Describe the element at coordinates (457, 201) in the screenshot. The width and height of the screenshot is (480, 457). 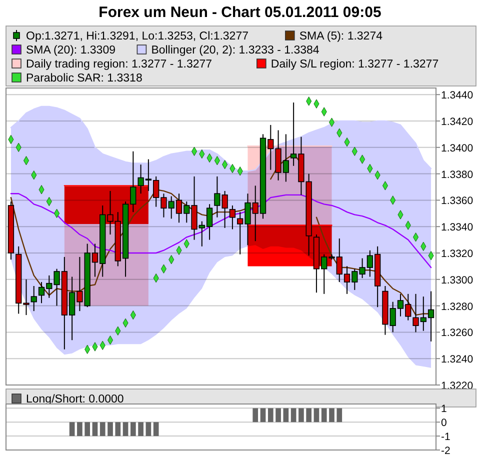
I see `y-tick-label: 1.3360` at that location.